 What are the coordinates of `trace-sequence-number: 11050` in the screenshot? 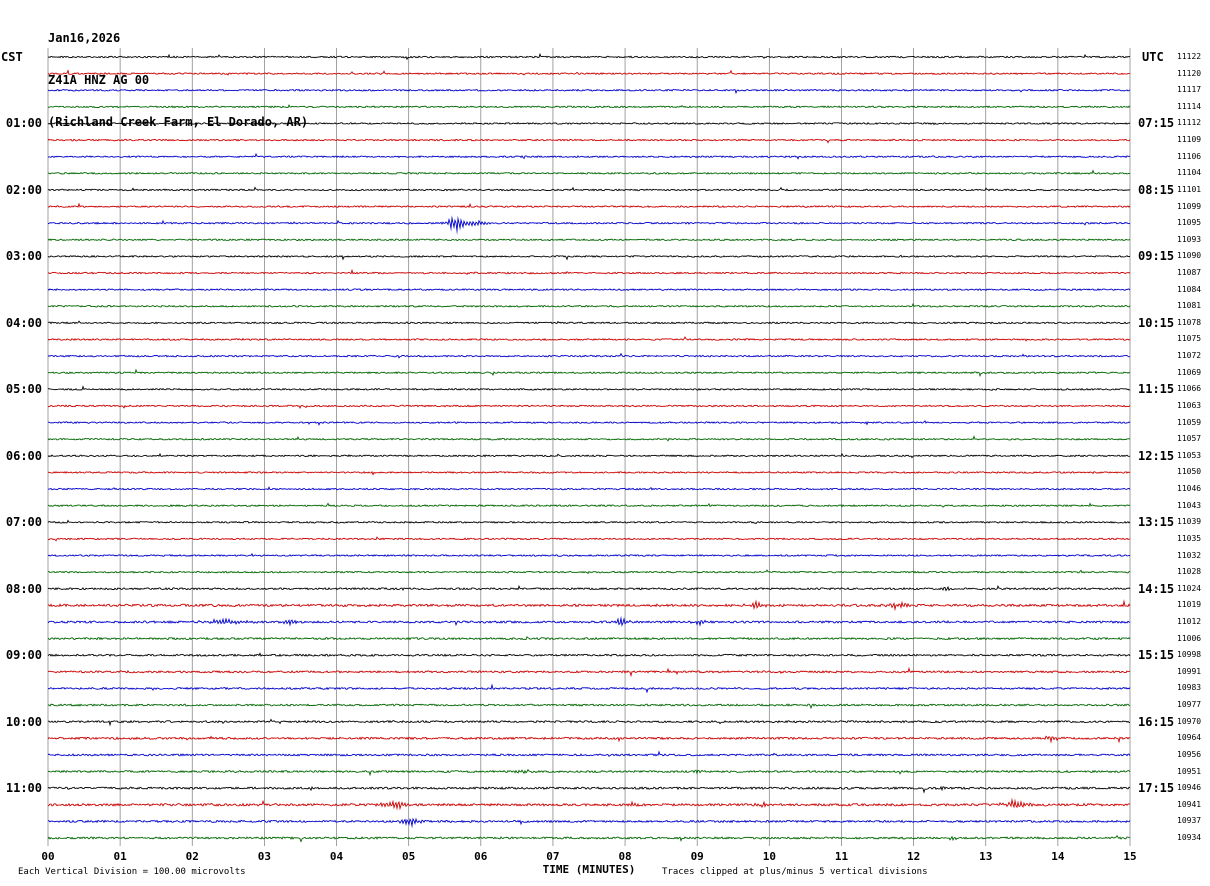 It's located at (1189, 472).